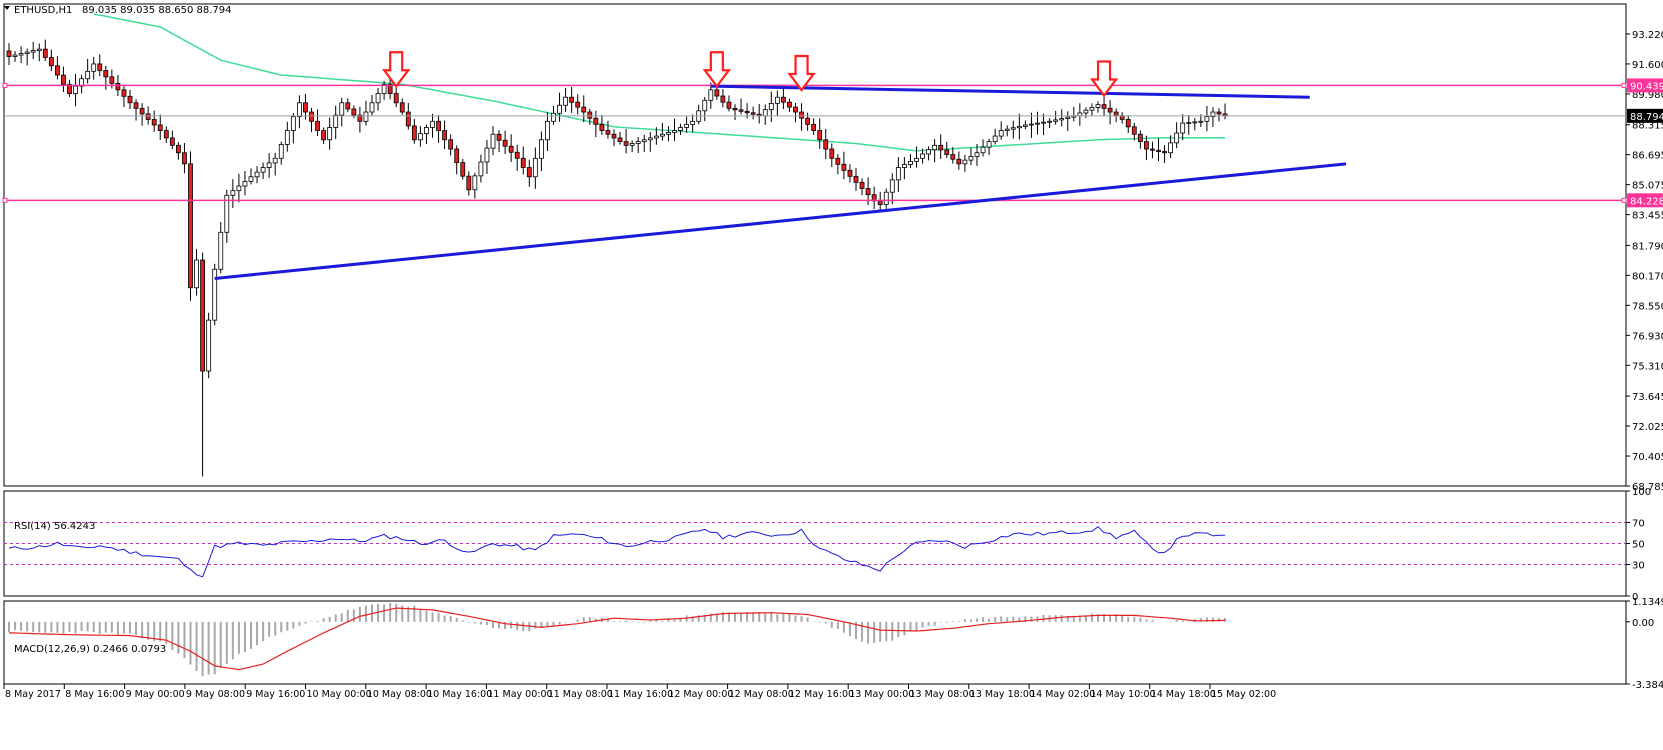 Image resolution: width=1663 pixels, height=750 pixels. What do you see at coordinates (1638, 566) in the screenshot?
I see `rsi-y-tick-label: 30` at bounding box center [1638, 566].